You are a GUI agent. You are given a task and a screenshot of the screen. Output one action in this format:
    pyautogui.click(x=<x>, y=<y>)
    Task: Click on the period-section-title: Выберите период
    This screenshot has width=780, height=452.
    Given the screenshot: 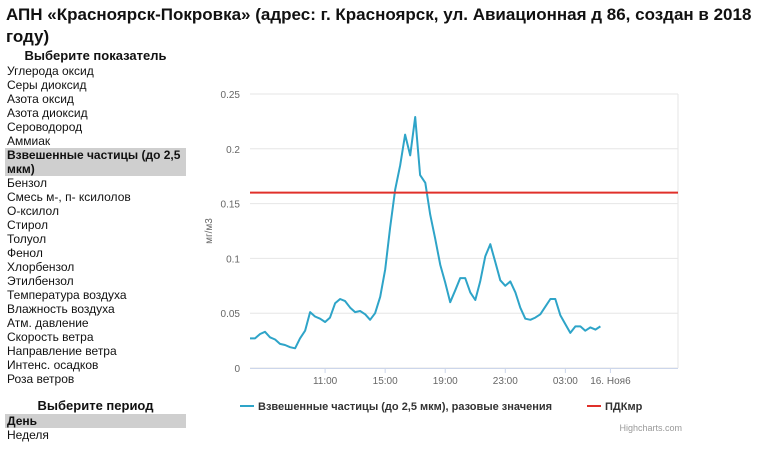 What is the action you would take?
    pyautogui.click(x=95, y=405)
    